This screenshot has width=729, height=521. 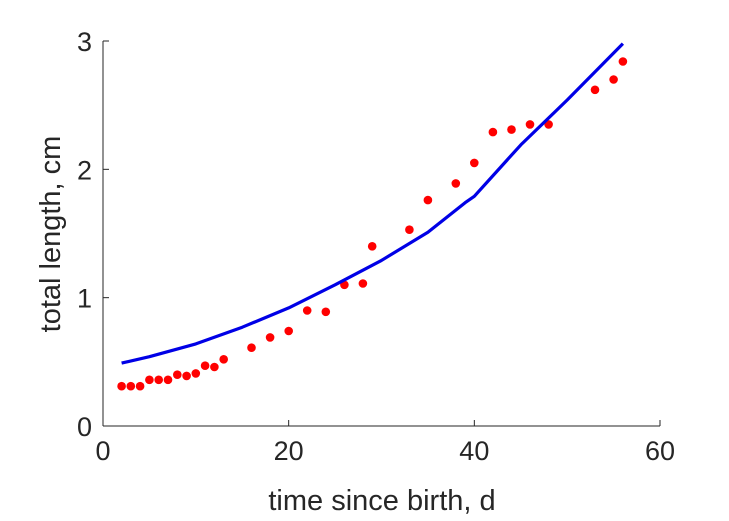 What do you see at coordinates (51, 234) in the screenshot?
I see `y-axis-label: total length, cm` at bounding box center [51, 234].